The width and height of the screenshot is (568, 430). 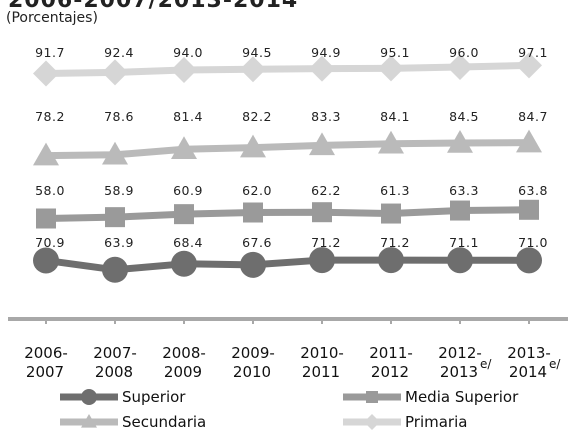 I want to click on x-tick-label: 2013, so click(x=459, y=372).